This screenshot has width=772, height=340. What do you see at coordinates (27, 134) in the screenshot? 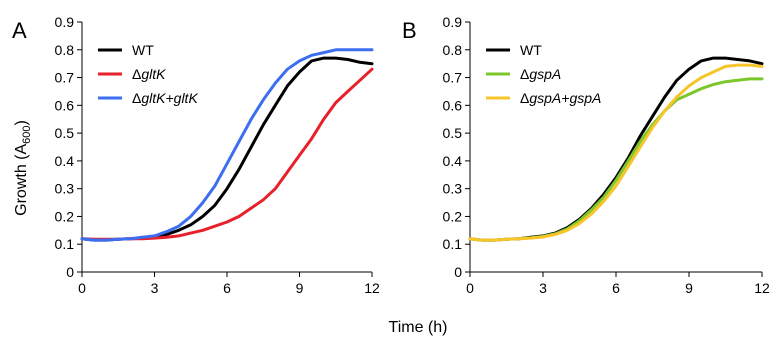
I see `y-axis-title-subscript: 600` at bounding box center [27, 134].